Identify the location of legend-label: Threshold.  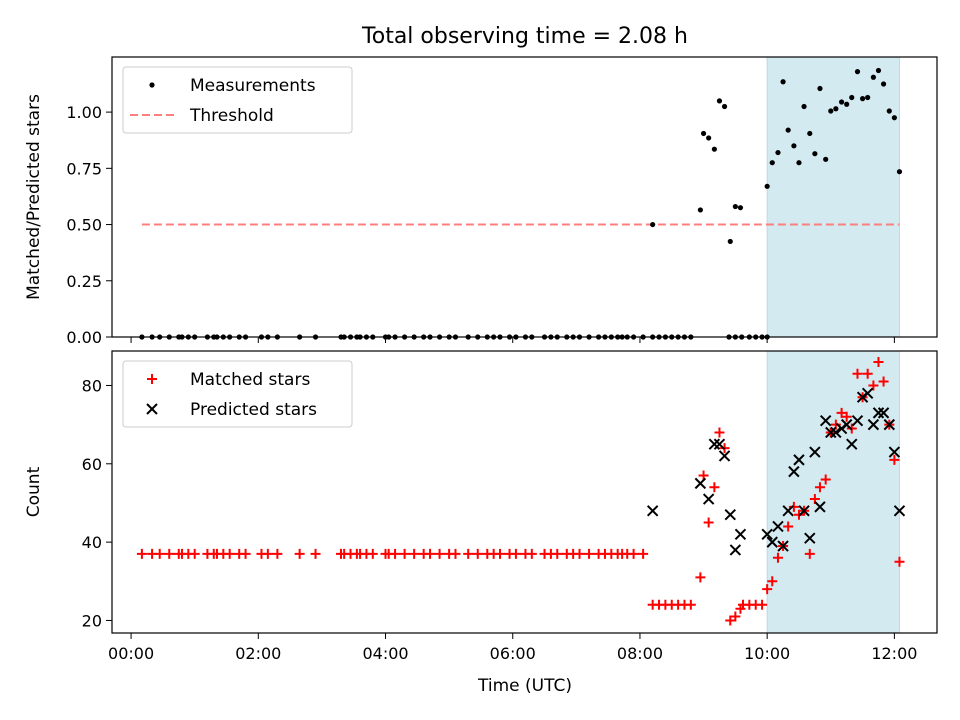
(231, 116).